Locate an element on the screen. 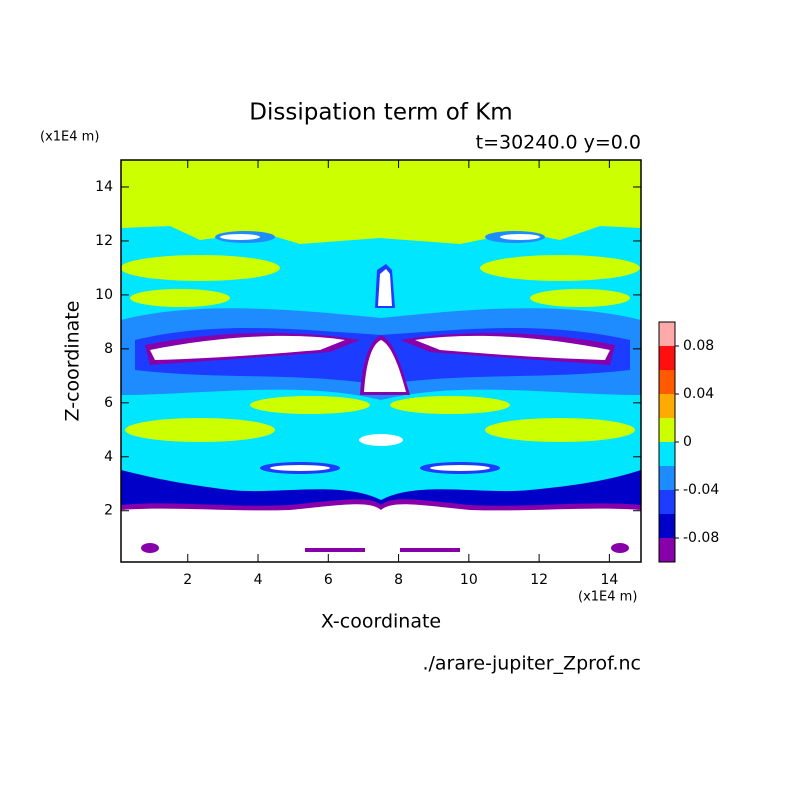  x-tick-label: 14 is located at coordinates (609, 580).